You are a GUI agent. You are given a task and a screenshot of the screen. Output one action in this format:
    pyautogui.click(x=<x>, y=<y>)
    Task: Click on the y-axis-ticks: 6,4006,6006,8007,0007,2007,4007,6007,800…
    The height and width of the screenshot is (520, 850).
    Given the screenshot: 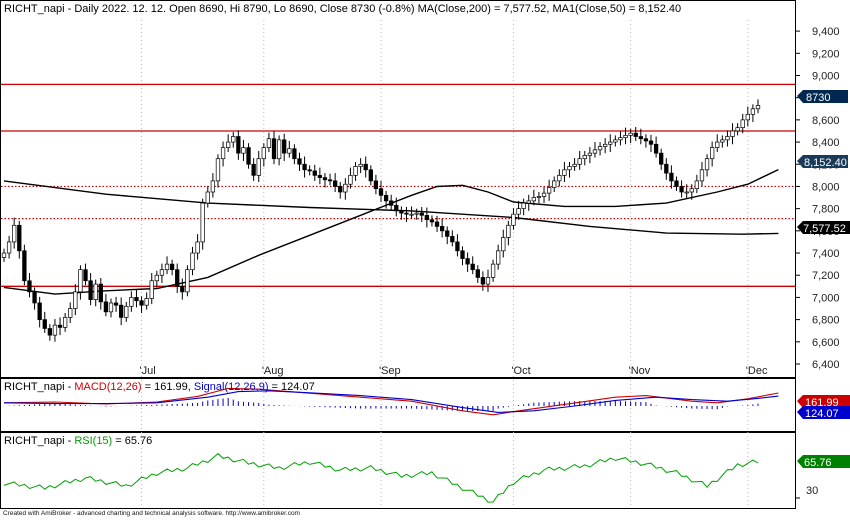 What is the action you would take?
    pyautogui.click(x=817, y=198)
    